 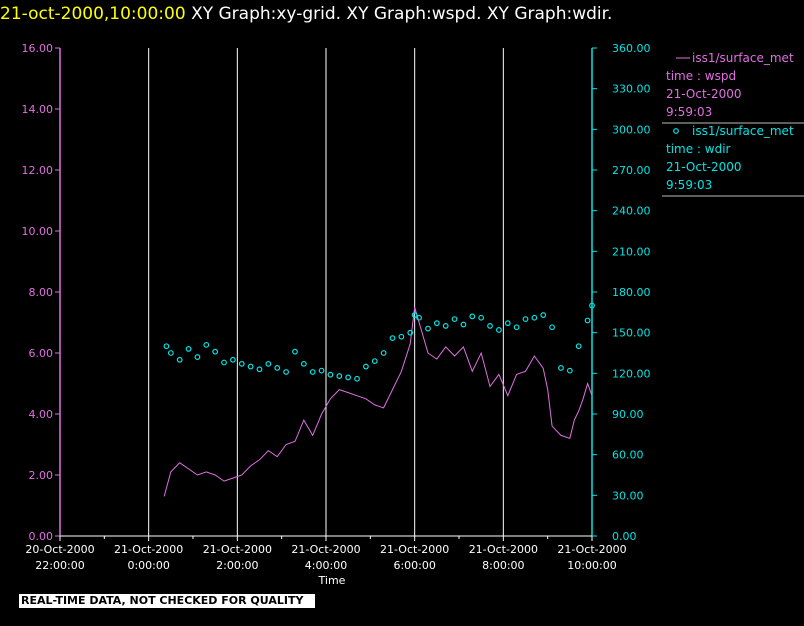 I want to click on right-tick-label: 360.00, so click(x=631, y=48).